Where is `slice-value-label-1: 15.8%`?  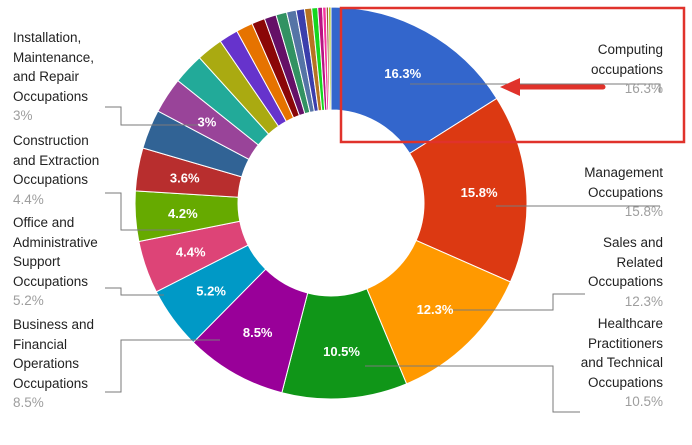
slice-value-label-1: 15.8% is located at coordinates (479, 192).